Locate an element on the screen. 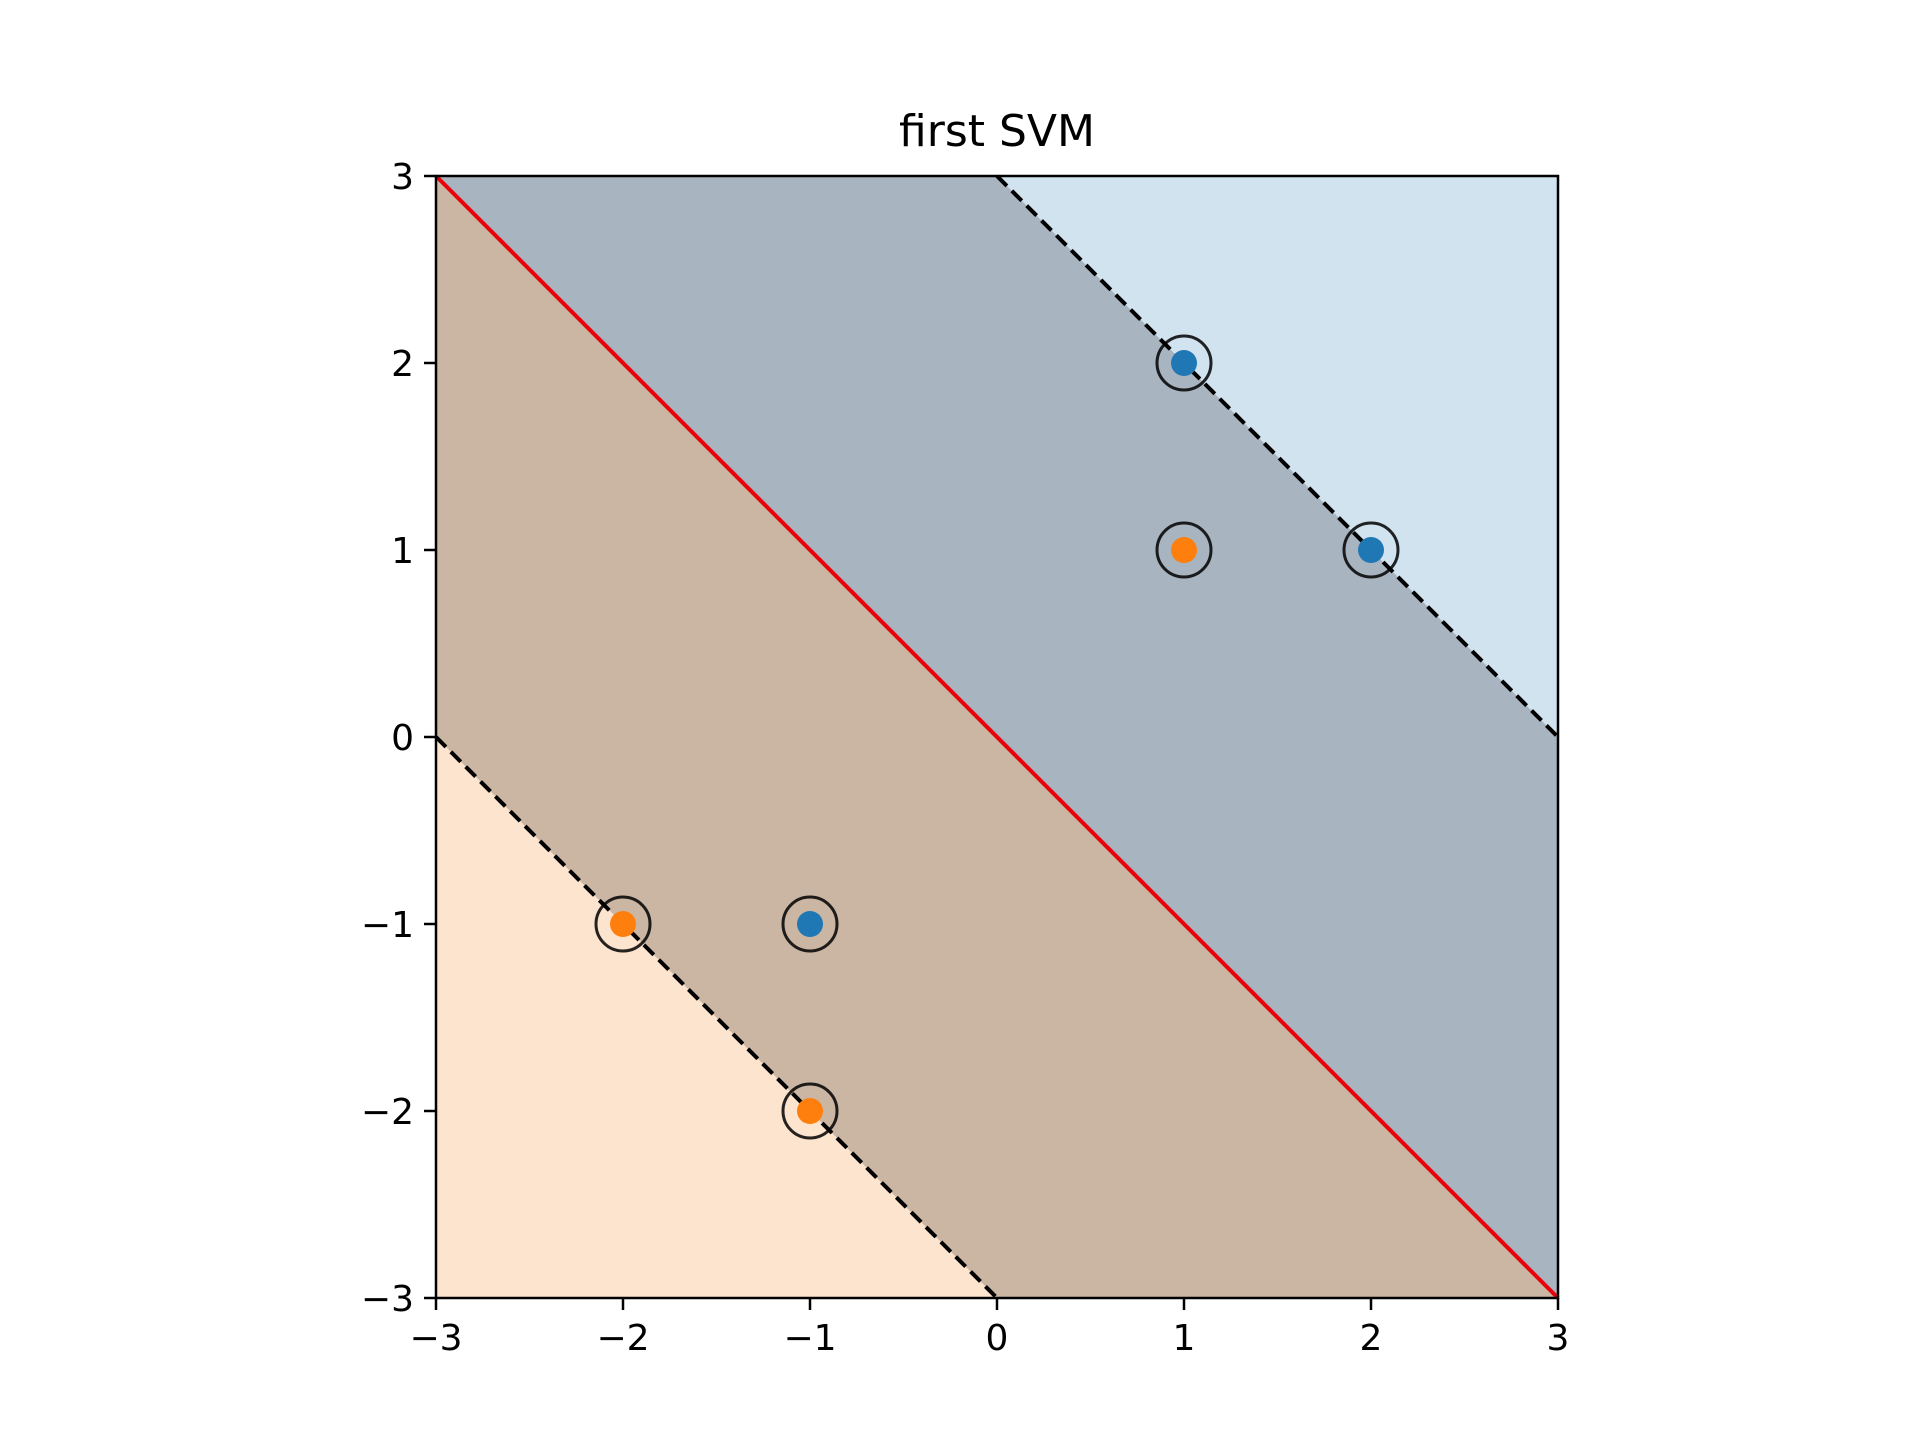 This screenshot has height=1440, width=1920. y-tick-label-0: −3 is located at coordinates (387, 1299).